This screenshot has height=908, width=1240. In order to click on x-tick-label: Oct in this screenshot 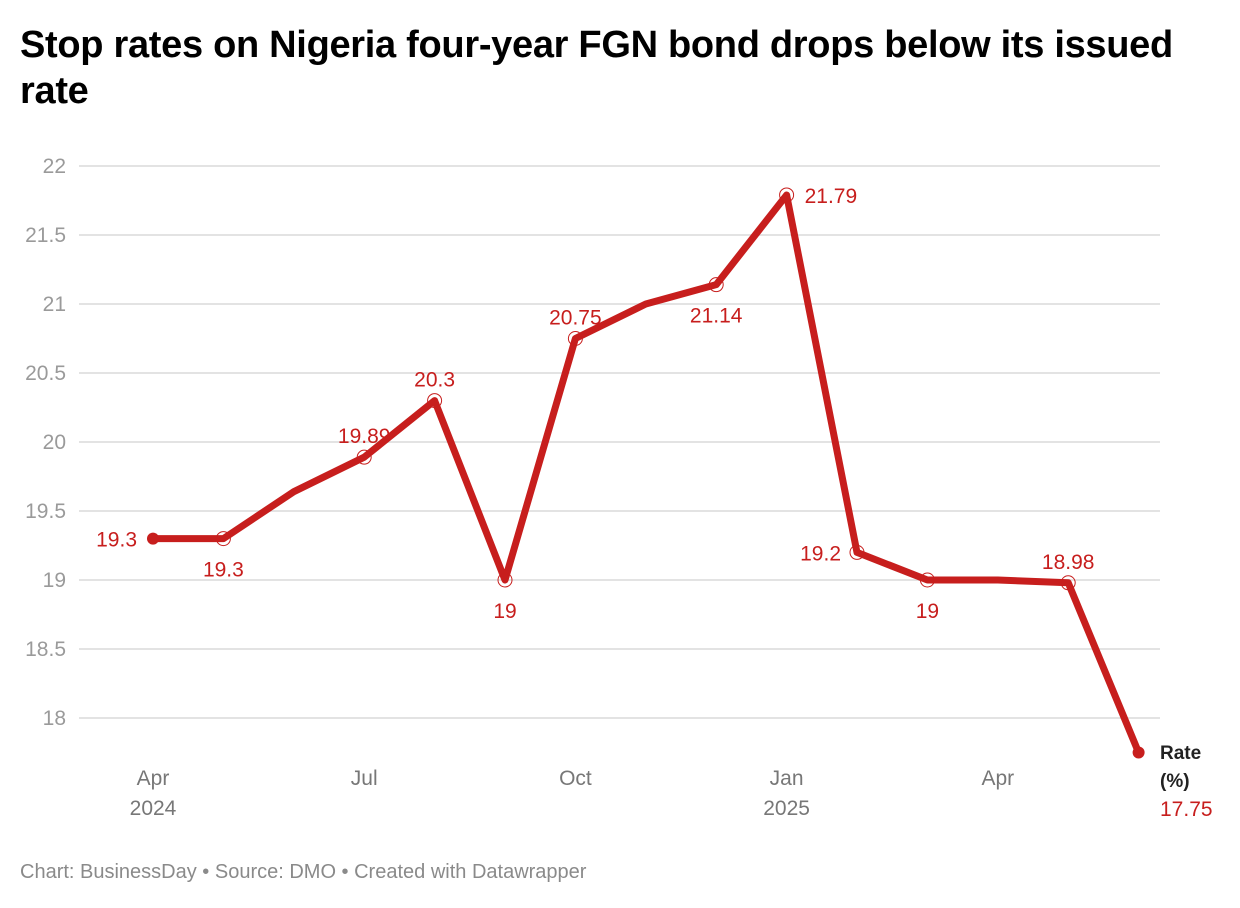, I will do `click(575, 778)`.